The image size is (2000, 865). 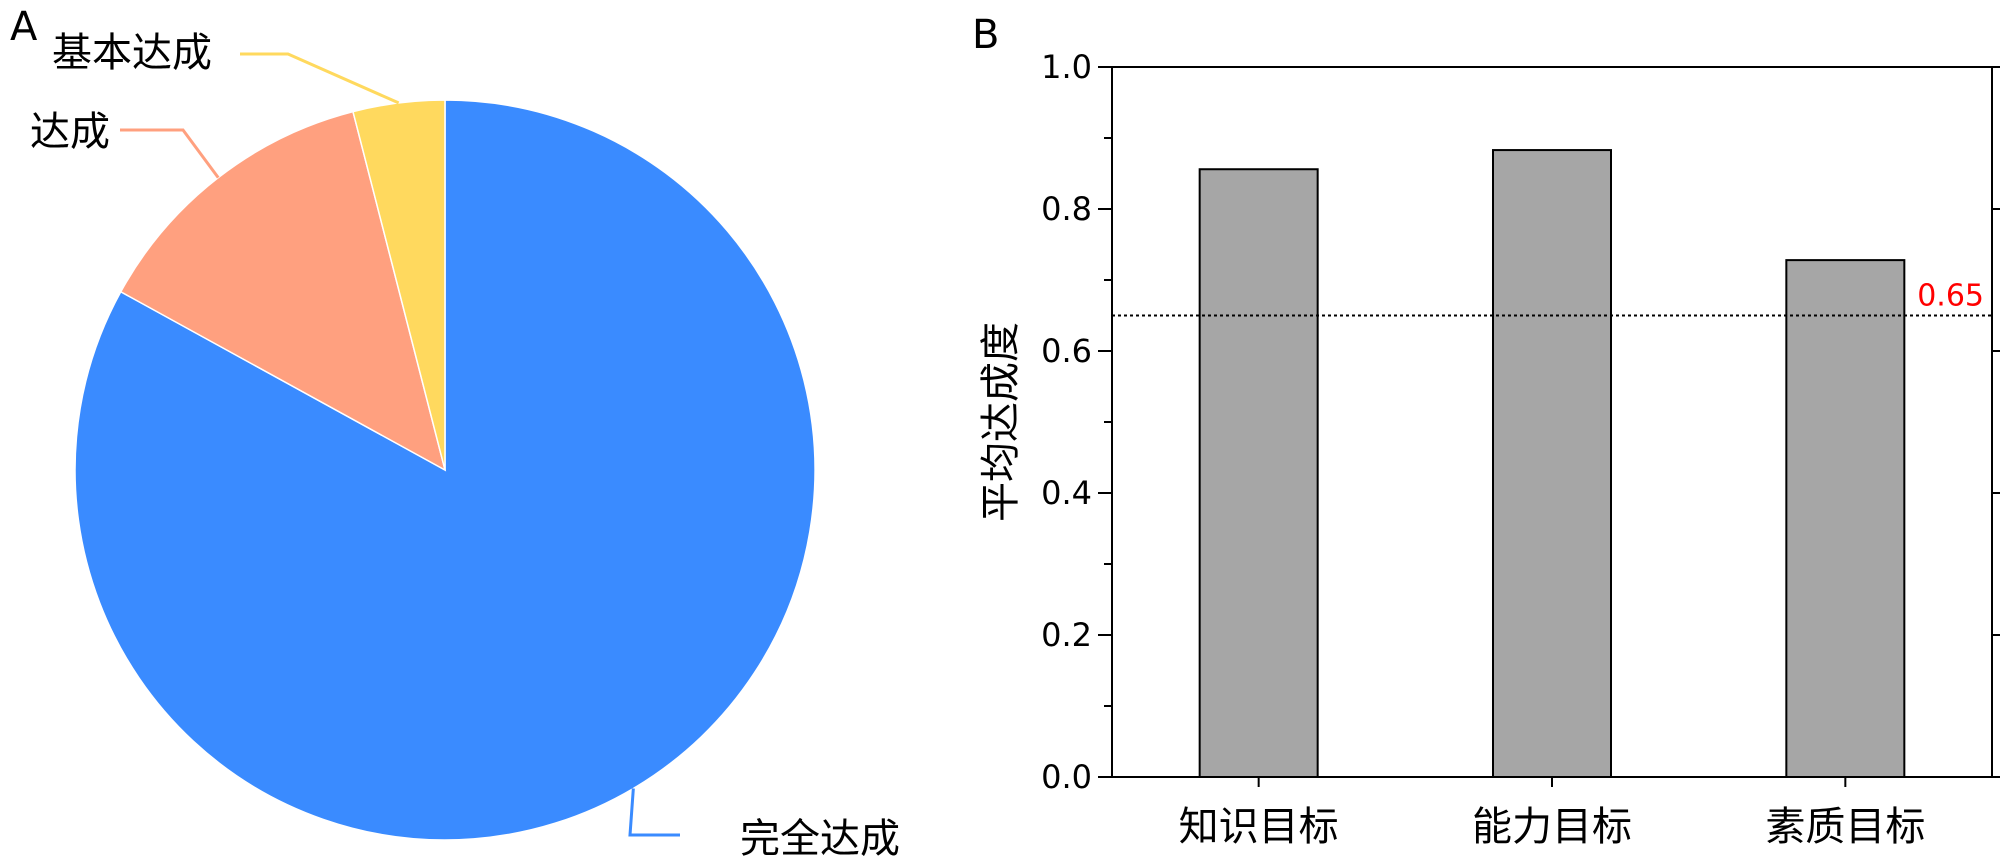 What do you see at coordinates (1066, 67) in the screenshot?
I see `y-tick-label: 1.0` at bounding box center [1066, 67].